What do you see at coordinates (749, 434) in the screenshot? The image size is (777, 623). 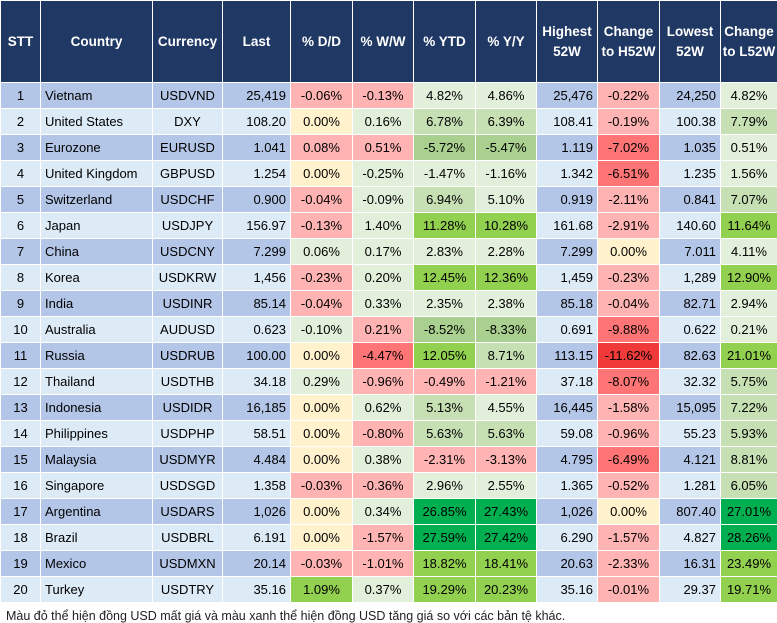 I see `cell-change-l52w: 5.93%` at bounding box center [749, 434].